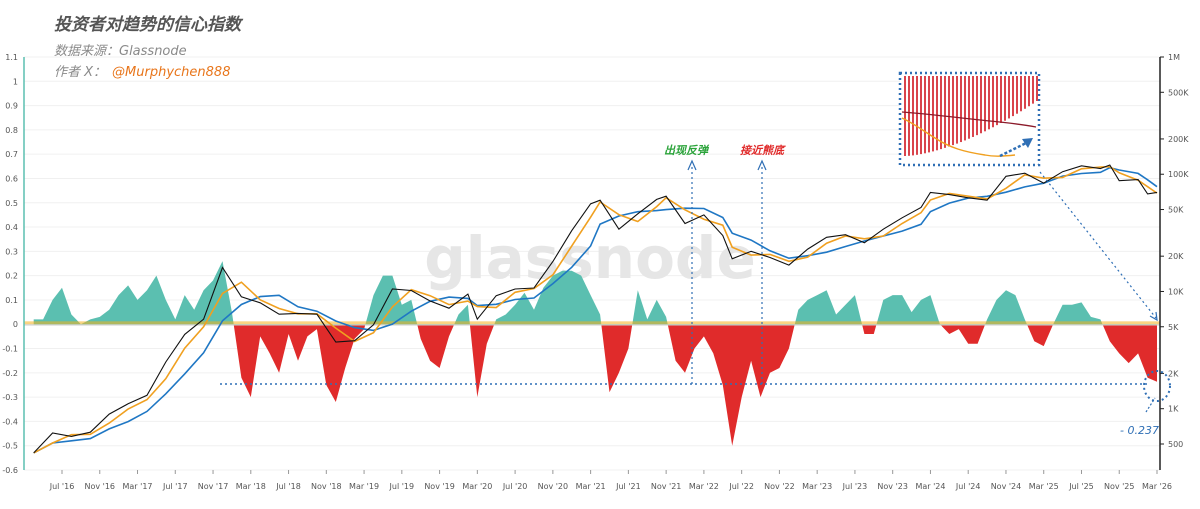  Describe the element at coordinates (11, 227) in the screenshot. I see `left-tick-label: 0.4` at that location.